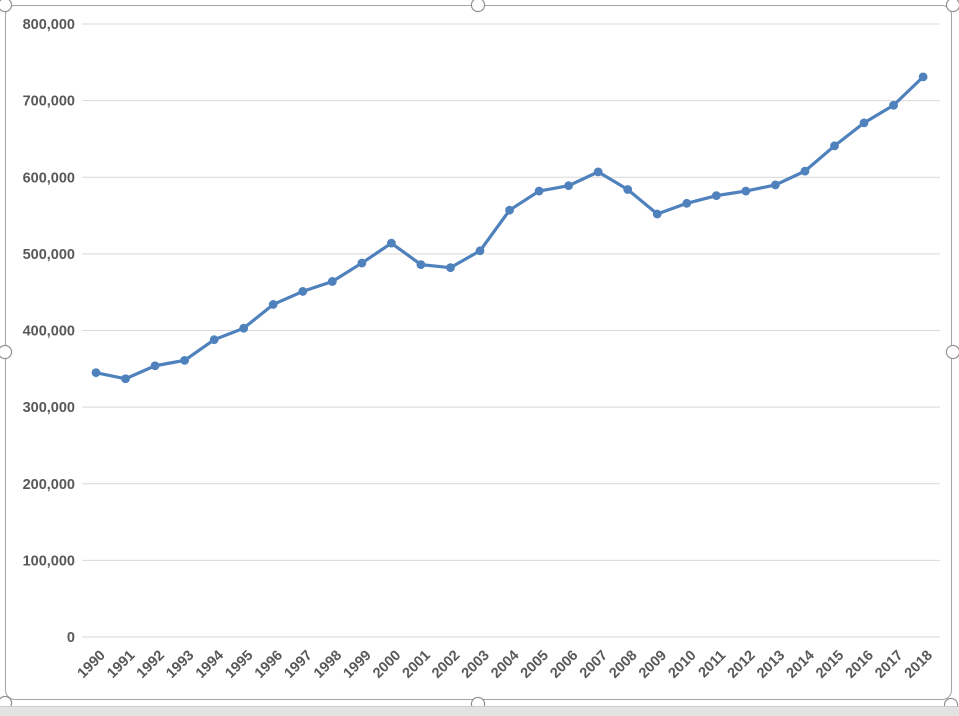 The height and width of the screenshot is (716, 959). Describe the element at coordinates (923, 77) in the screenshot. I see `data-point-2018` at that location.